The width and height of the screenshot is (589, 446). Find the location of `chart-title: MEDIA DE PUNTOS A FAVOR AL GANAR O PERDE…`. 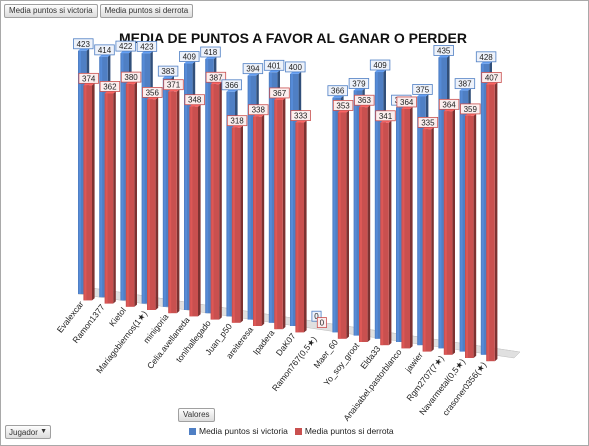

chart-title: MEDIA DE PUNTOS A FAVOR AL GANAR O PERDE… is located at coordinates (293, 38).